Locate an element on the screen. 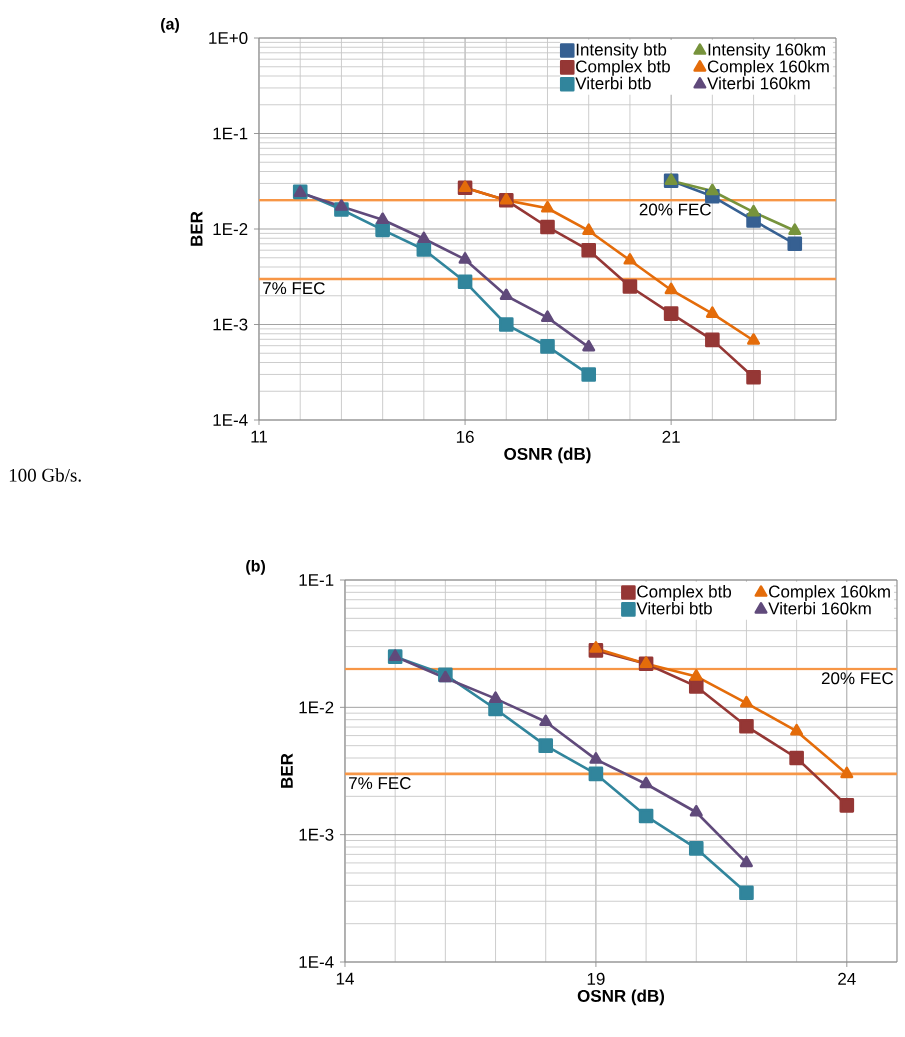 The width and height of the screenshot is (905, 1037). legend-label: Intensity 160km is located at coordinates (766, 51).